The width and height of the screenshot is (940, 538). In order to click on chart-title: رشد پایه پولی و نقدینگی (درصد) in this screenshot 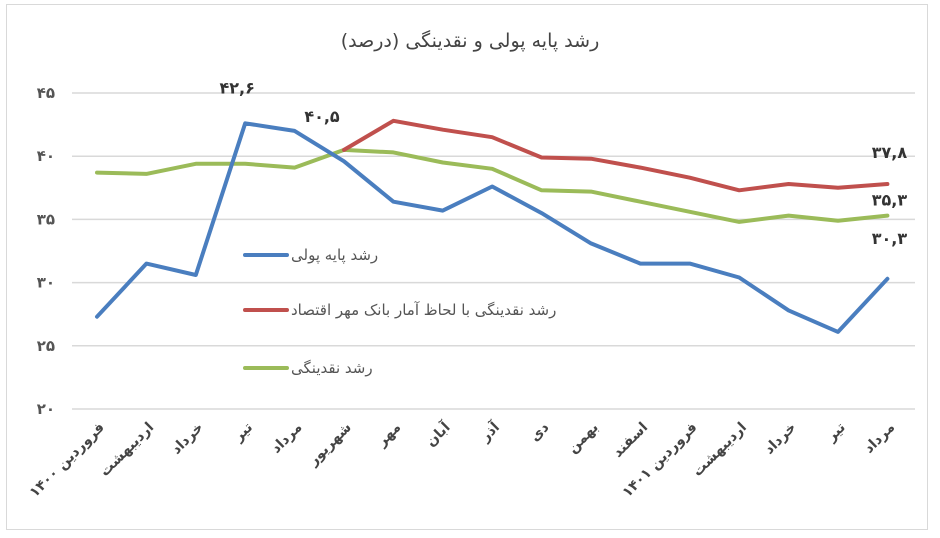, I will do `click(470, 41)`.